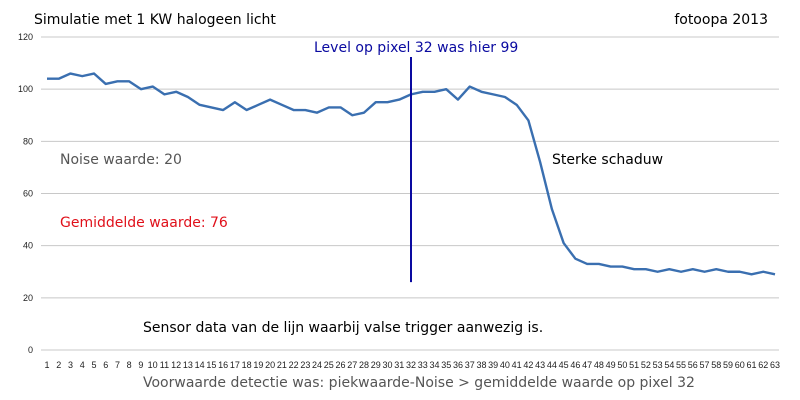  Describe the element at coordinates (564, 365) in the screenshot. I see `x-tick-label: 45` at that location.